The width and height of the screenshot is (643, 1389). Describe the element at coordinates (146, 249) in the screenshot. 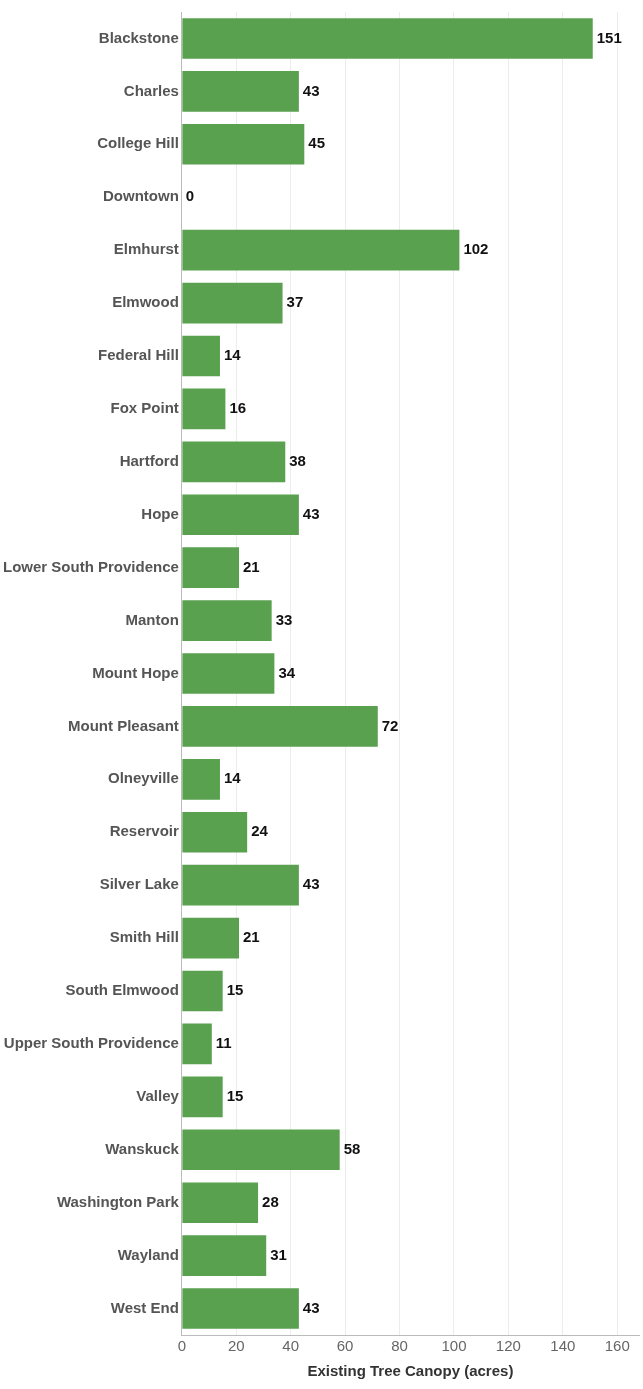

I see `y-tick-label: Elmhurst` at that location.